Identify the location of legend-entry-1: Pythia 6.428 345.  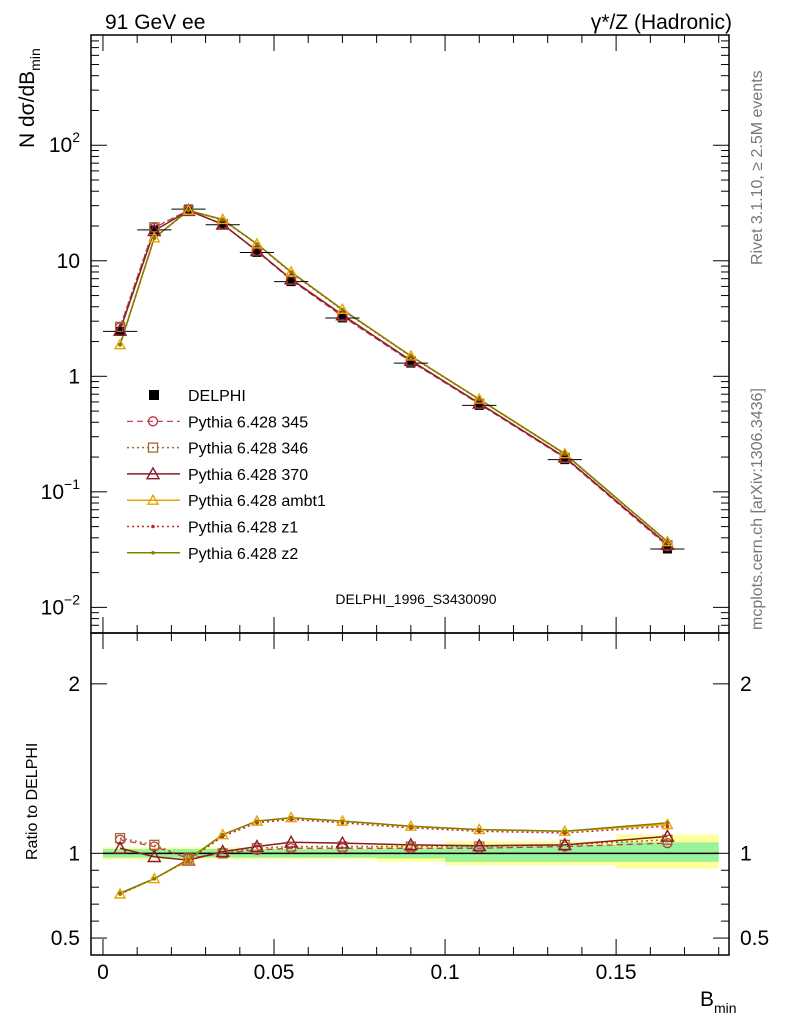
(217, 422).